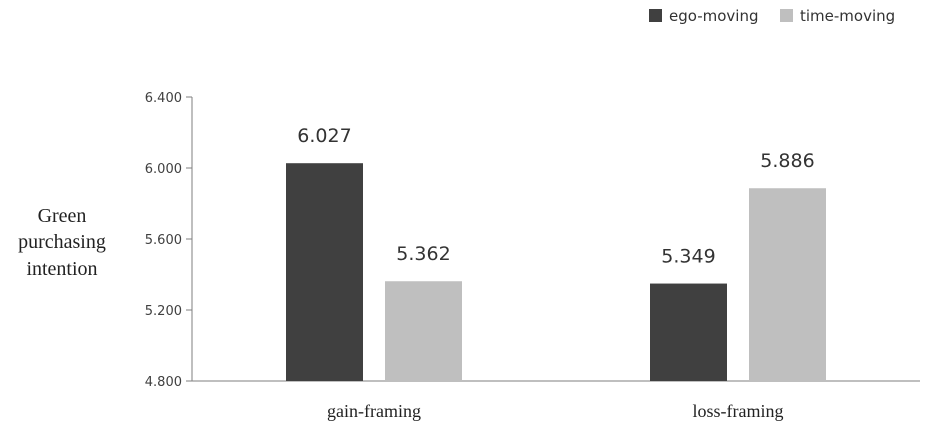 This screenshot has width=935, height=425. Describe the element at coordinates (847, 16) in the screenshot. I see `legend-label-time-moving: time-moving` at that location.